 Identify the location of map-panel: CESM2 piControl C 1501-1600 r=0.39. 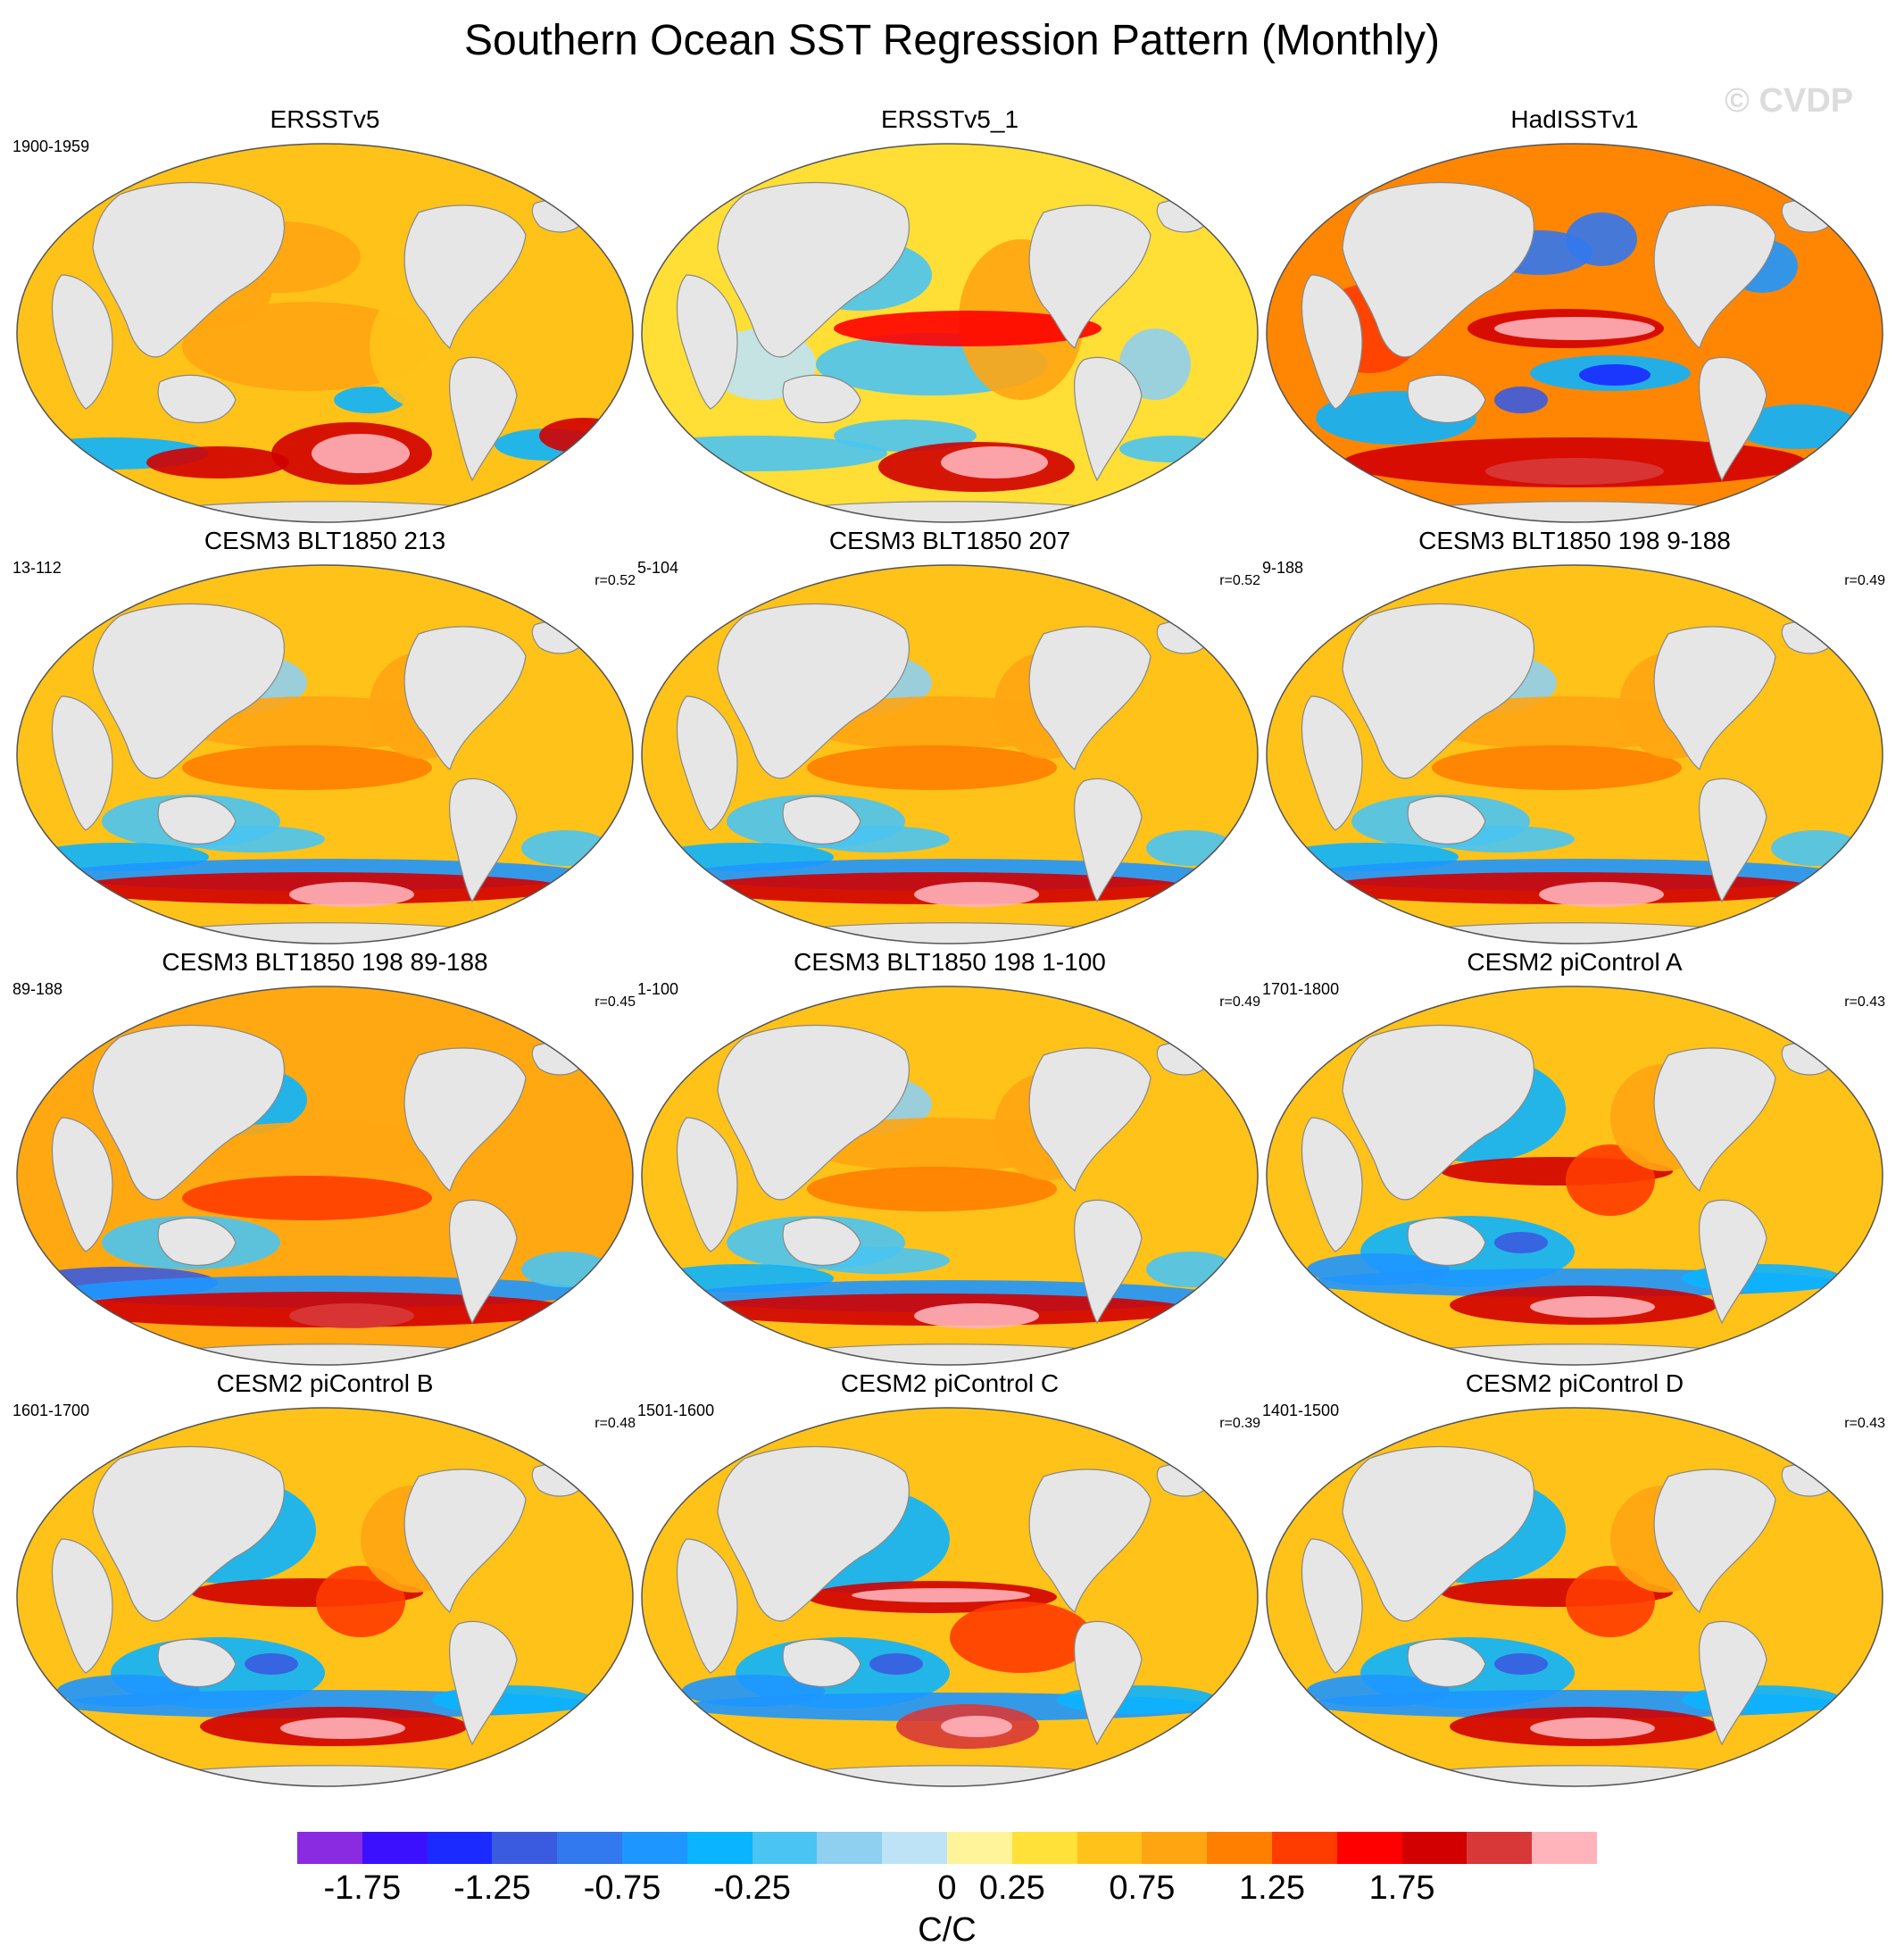
(949, 1579).